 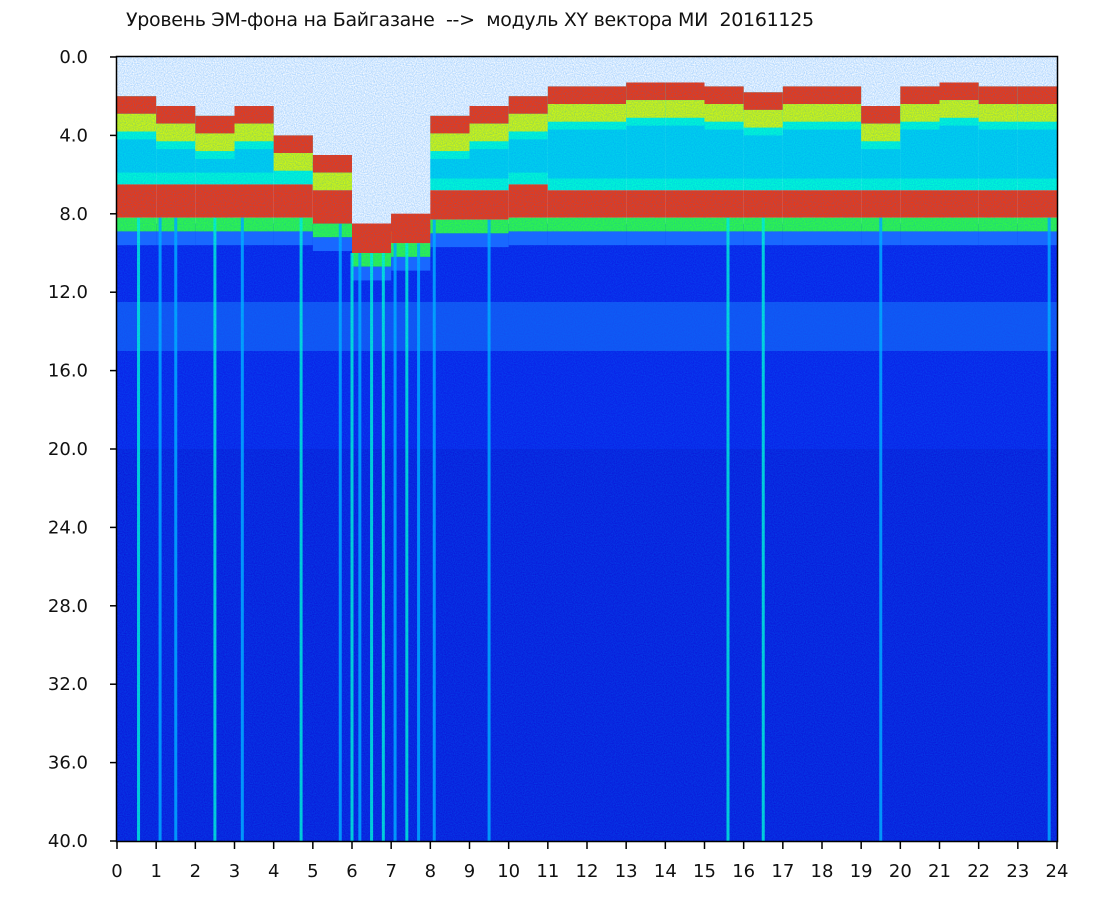 I want to click on x-tick-label-18: 18, so click(x=822, y=871).